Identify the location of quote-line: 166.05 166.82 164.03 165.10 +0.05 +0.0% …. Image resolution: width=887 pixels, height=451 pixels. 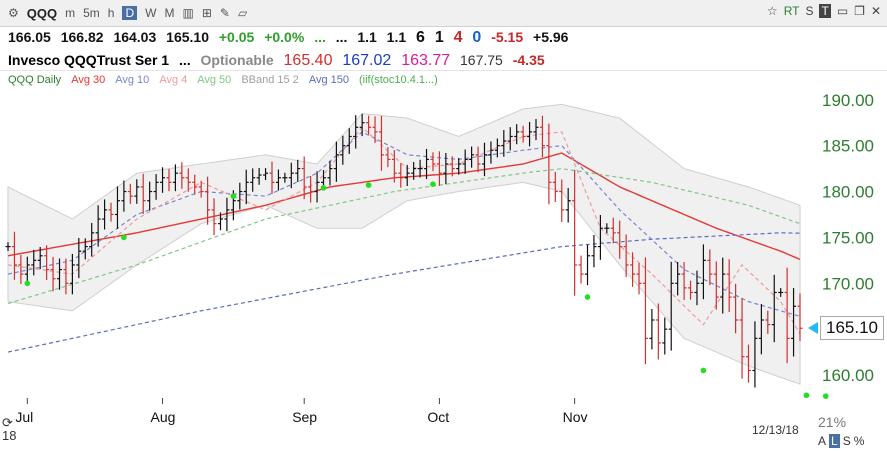
(291, 38).